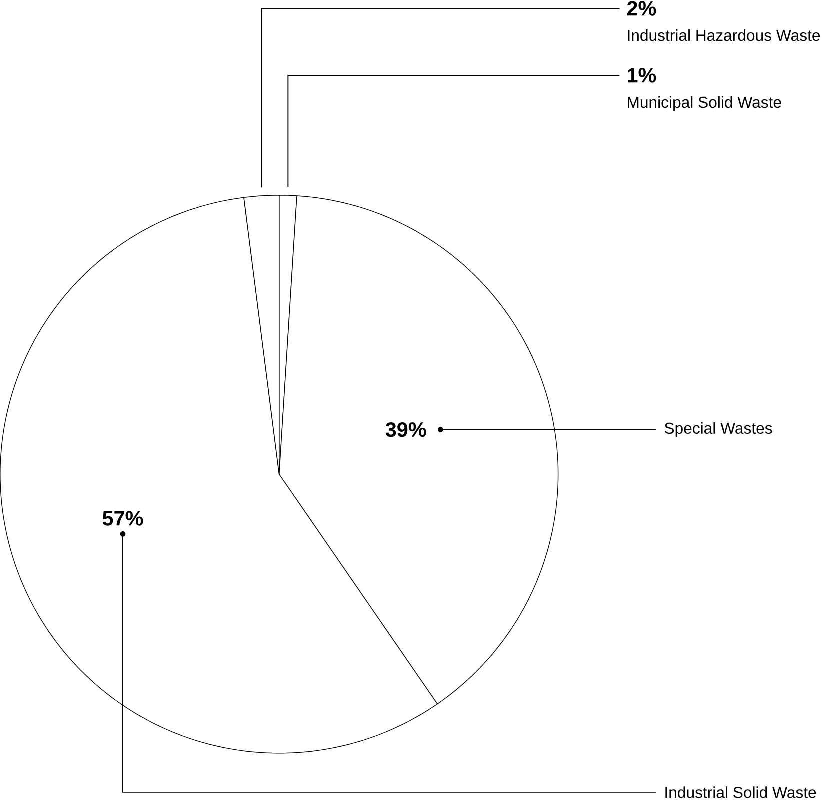  I want to click on data-label: 39%, so click(406, 430).